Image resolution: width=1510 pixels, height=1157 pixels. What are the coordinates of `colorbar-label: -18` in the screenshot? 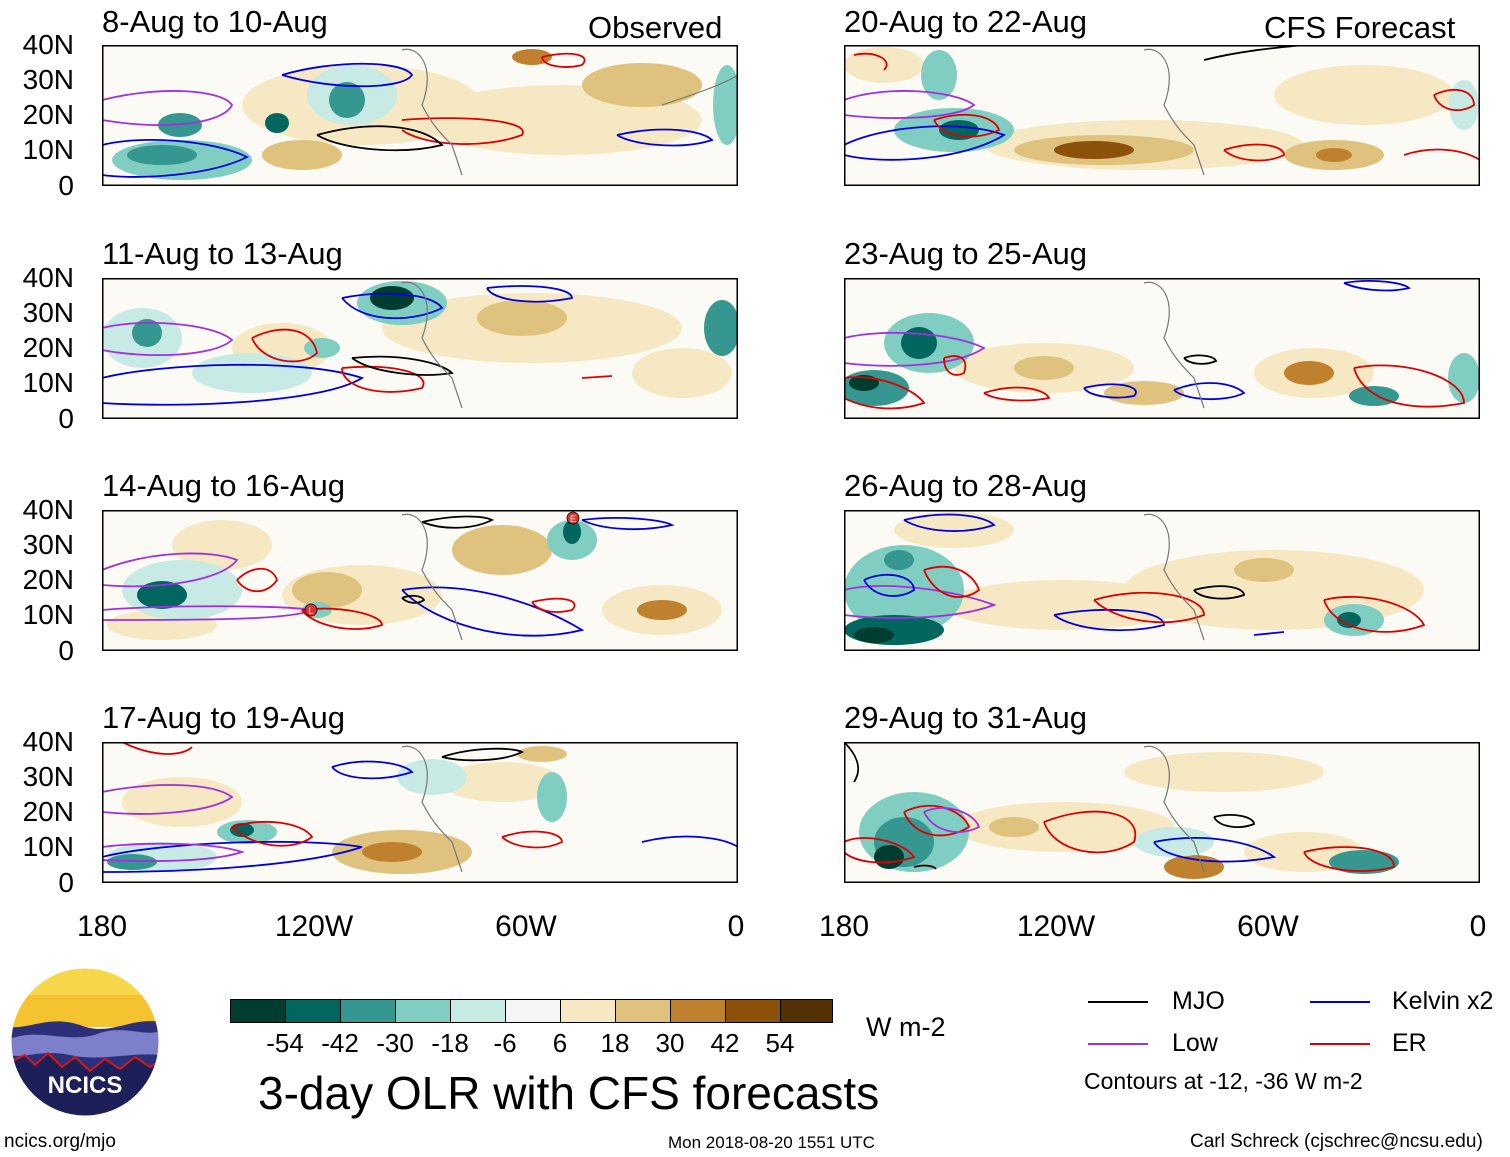 It's located at (450, 1043).